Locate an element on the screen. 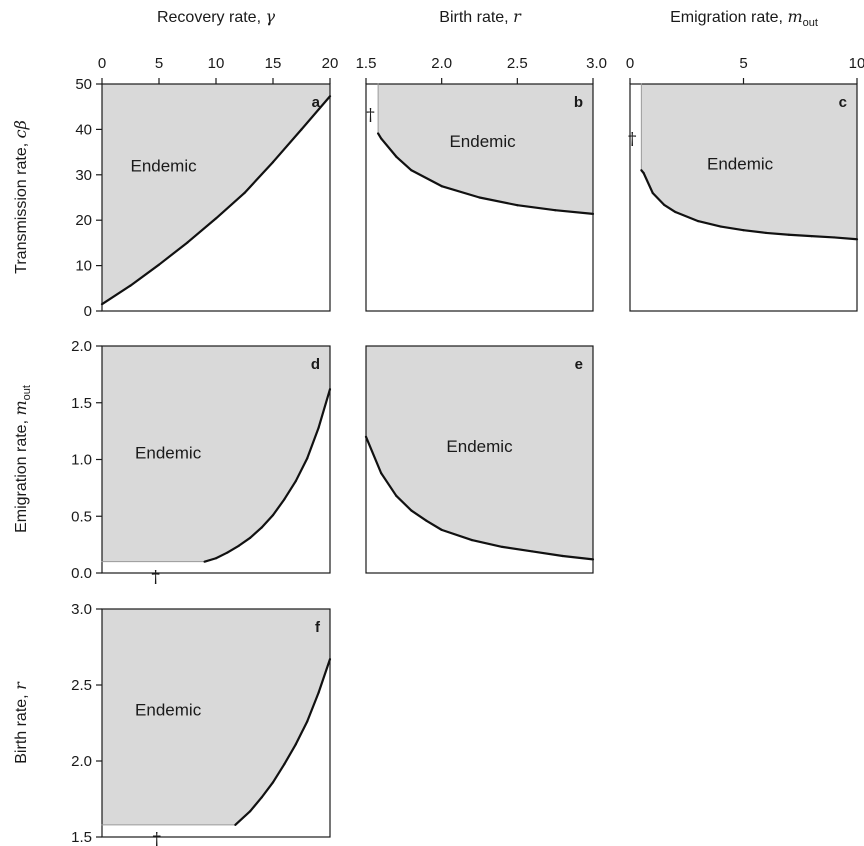 The image size is (864, 846). y-tick-label: 1.5 is located at coordinates (81, 403).